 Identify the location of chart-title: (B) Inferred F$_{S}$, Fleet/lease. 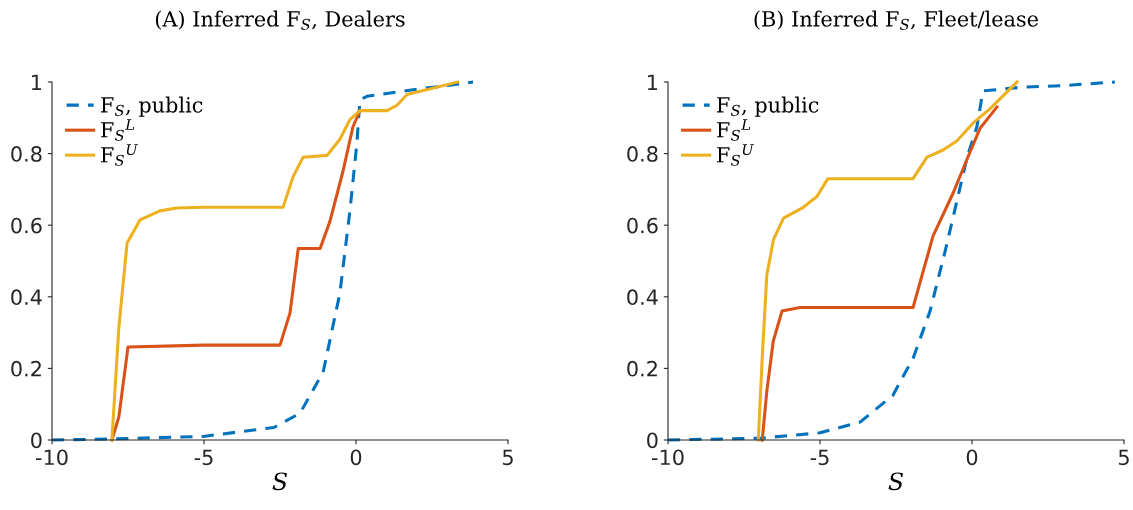
(896, 20).